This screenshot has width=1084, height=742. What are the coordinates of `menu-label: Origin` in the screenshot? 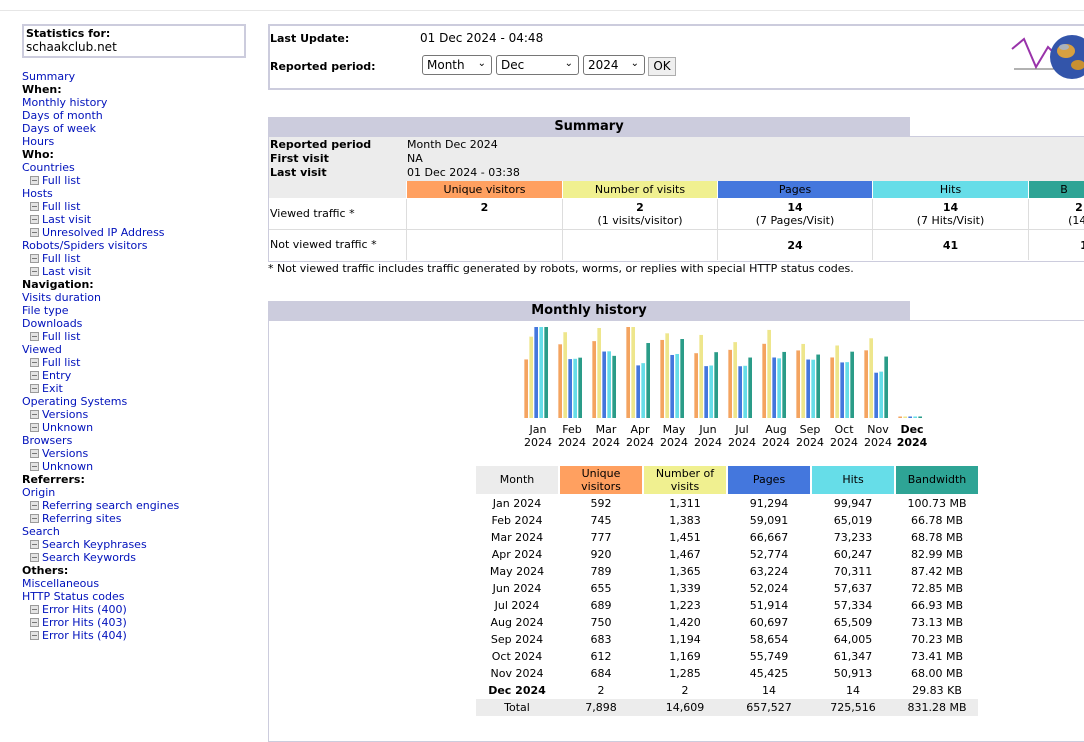 It's located at (39, 492).